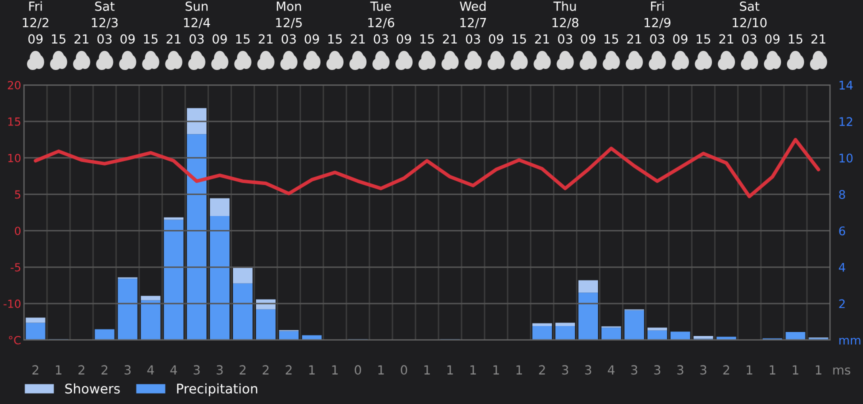 The width and height of the screenshot is (863, 404). What do you see at coordinates (846, 85) in the screenshot?
I see `y2-tick-label: 14` at bounding box center [846, 85].